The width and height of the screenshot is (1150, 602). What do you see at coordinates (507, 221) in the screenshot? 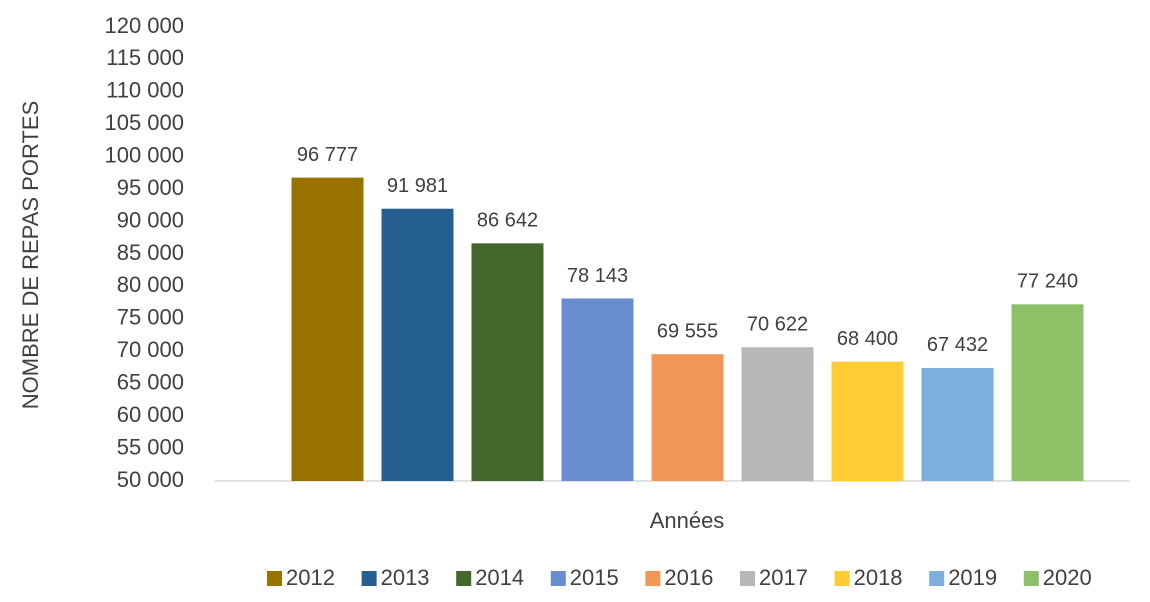
I see `value-label: 86 642` at bounding box center [507, 221].